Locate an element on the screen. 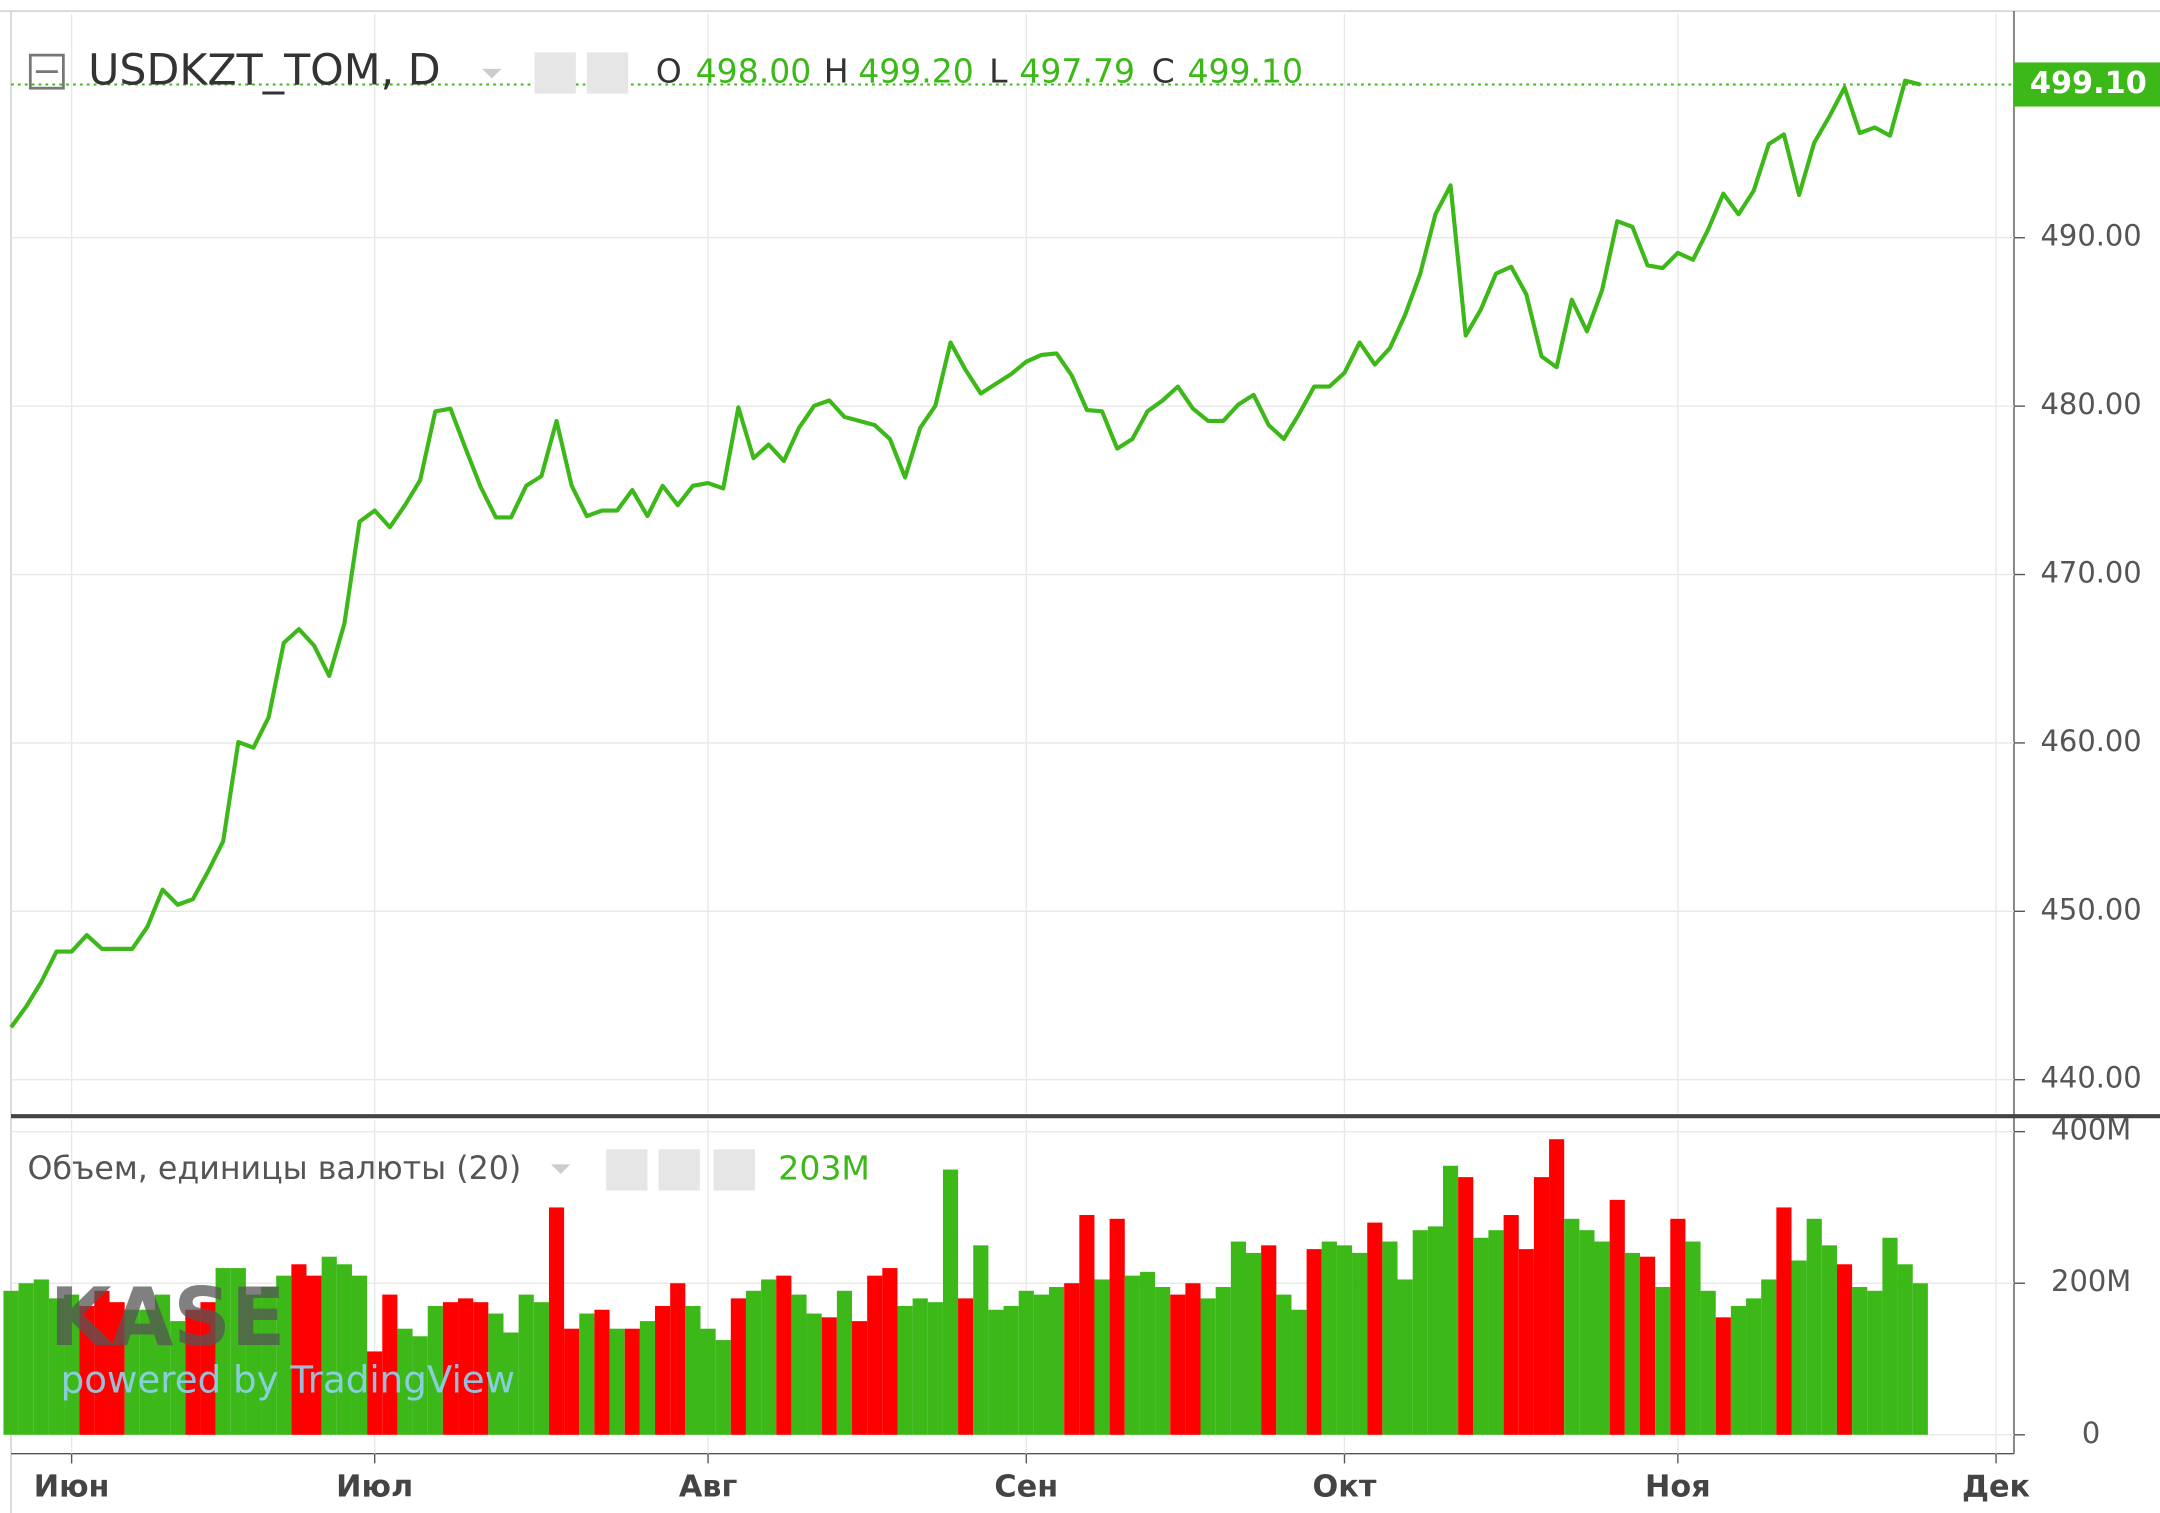 The image size is (2160, 1513). x-tick-label: Дек is located at coordinates (1996, 1487).